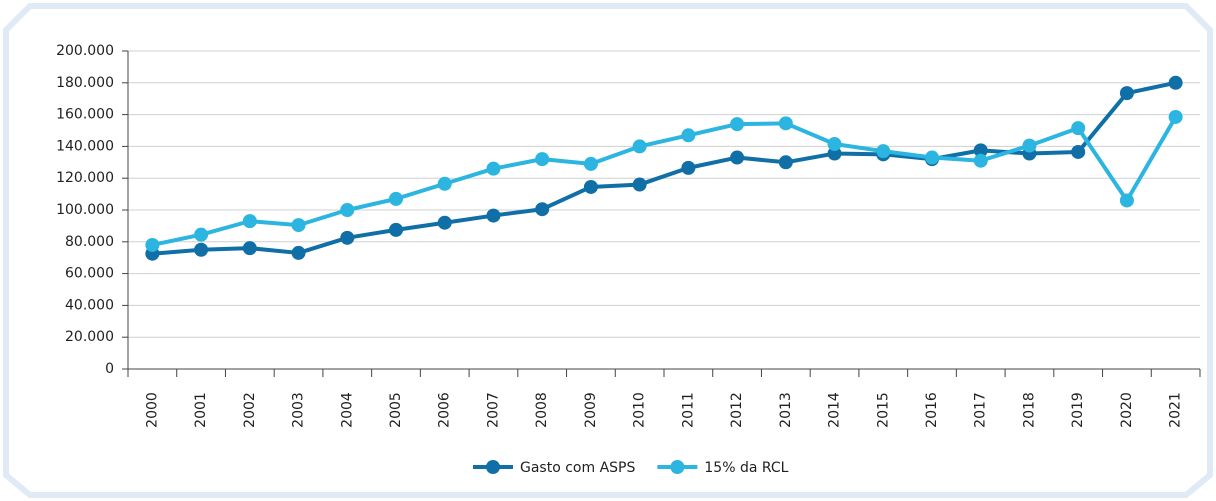  I want to click on legend-label: 15% da RCL, so click(746, 468).